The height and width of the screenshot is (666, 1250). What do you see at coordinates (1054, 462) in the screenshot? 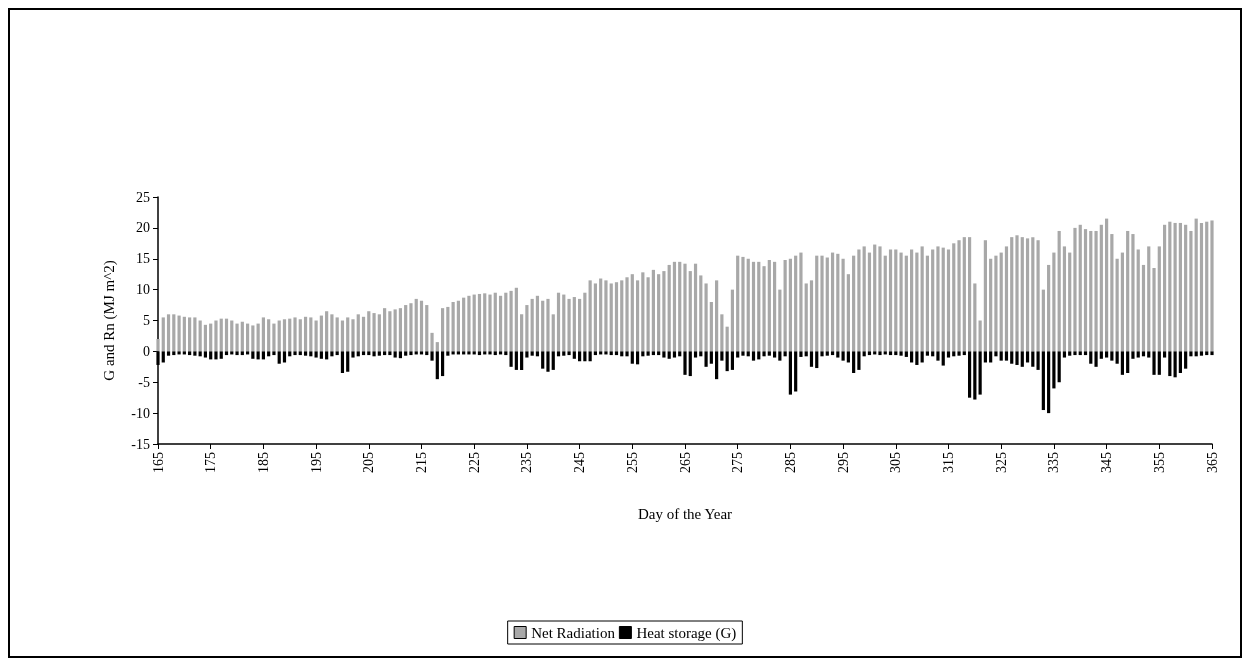
I see `x-tick-label: 335` at bounding box center [1054, 462].